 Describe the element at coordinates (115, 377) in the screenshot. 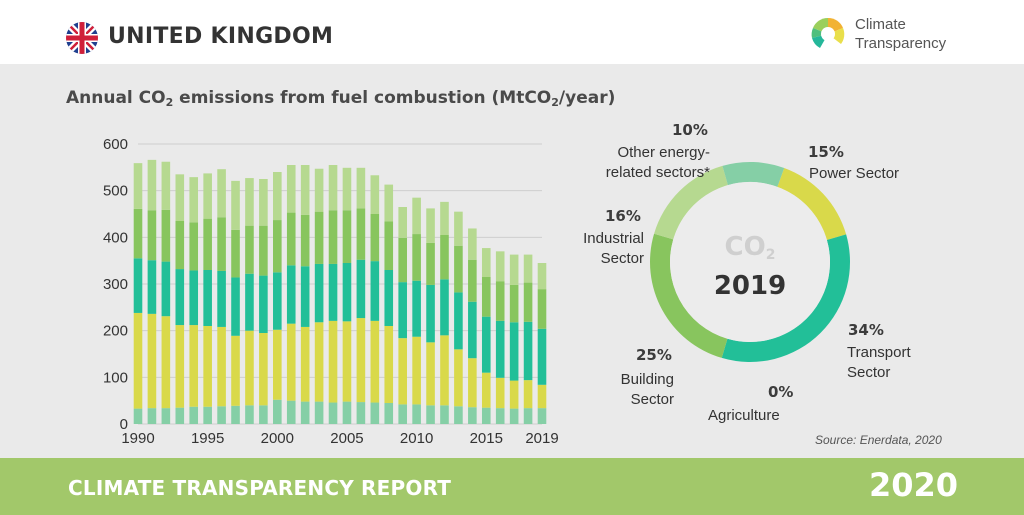

I see `y-tick-label: 100` at that location.